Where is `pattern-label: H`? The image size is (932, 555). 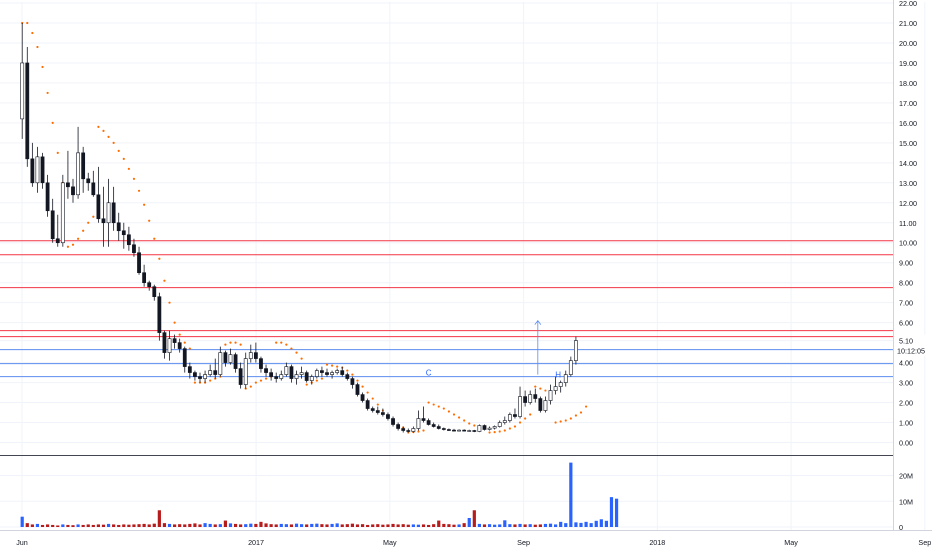
pattern-label: H is located at coordinates (558, 375).